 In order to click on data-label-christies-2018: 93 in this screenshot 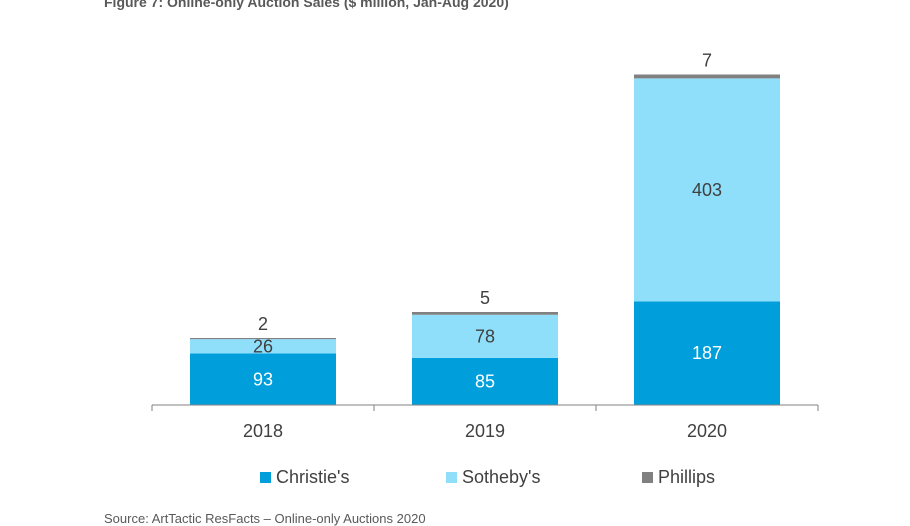, I will do `click(263, 379)`.